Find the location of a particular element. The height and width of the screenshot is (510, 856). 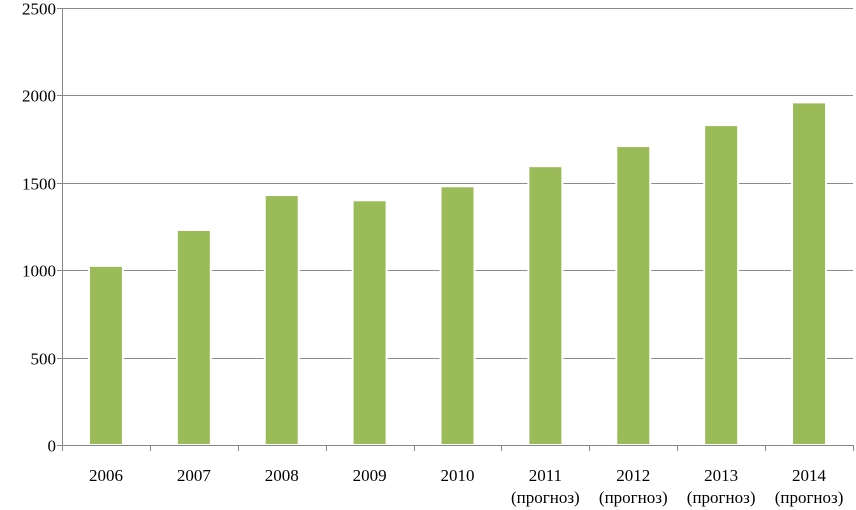

y-tick-label: 500 is located at coordinates (44, 359).